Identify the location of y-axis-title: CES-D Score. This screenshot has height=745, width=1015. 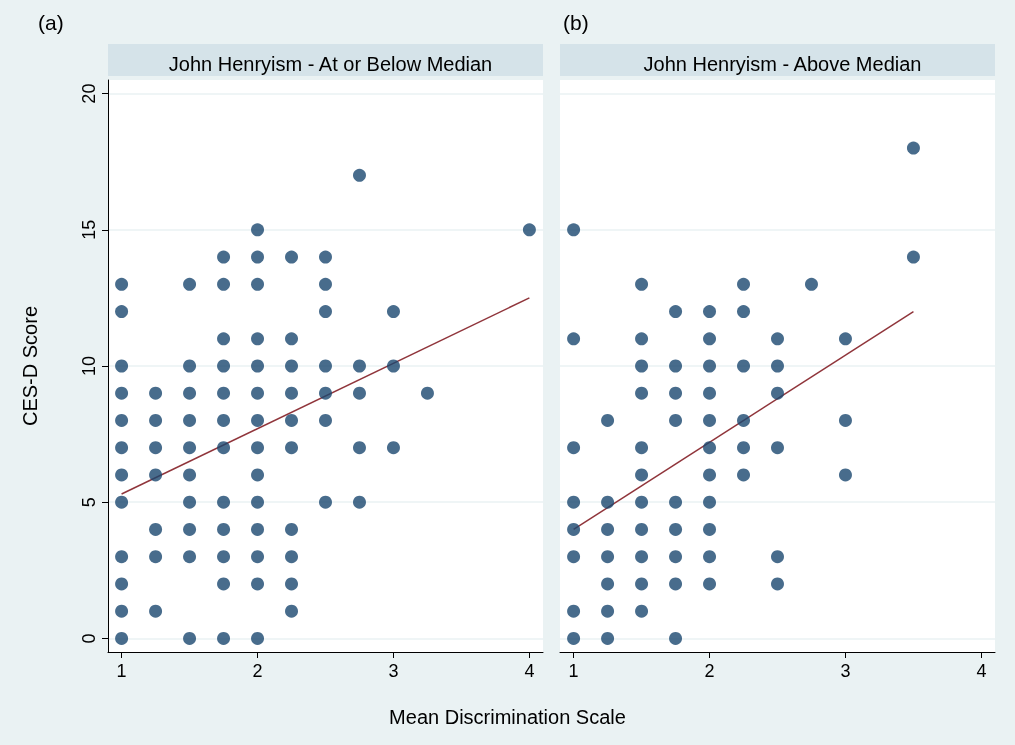
(30, 366).